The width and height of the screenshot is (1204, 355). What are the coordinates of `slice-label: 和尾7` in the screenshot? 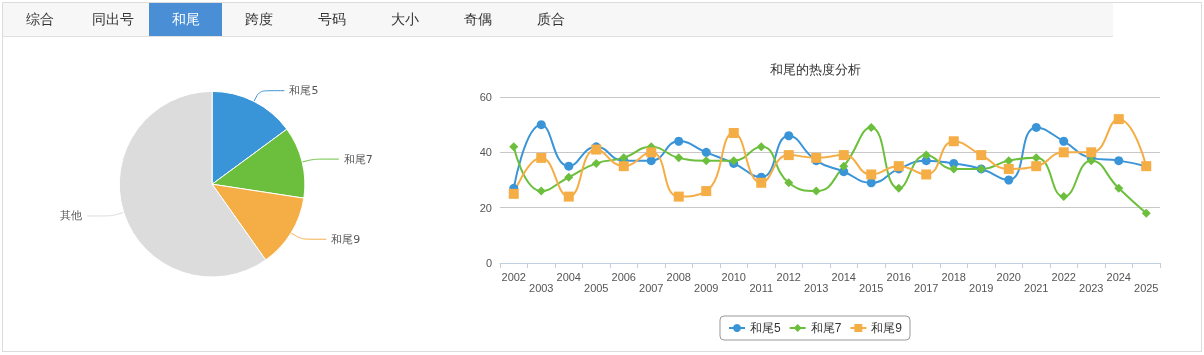 It's located at (358, 159).